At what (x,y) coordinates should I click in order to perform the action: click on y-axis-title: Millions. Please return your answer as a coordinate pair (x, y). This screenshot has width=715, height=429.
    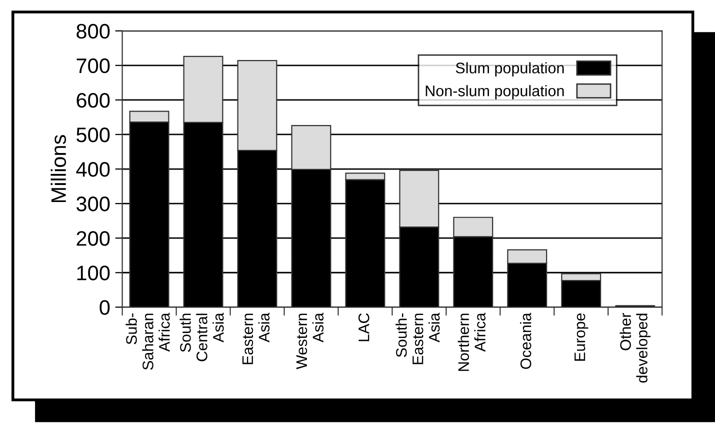
    Looking at the image, I should click on (58, 168).